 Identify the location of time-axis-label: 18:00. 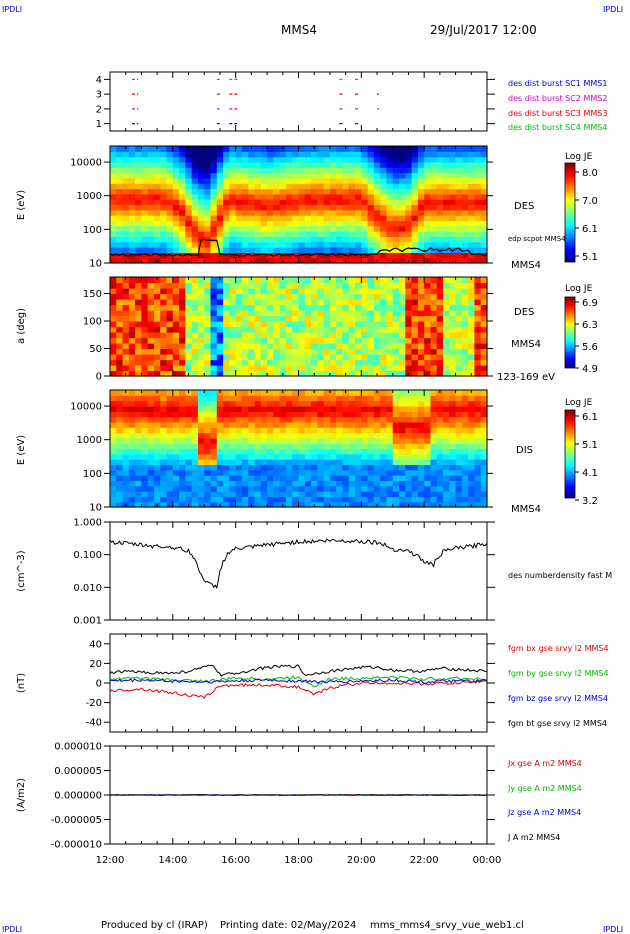
(298, 860).